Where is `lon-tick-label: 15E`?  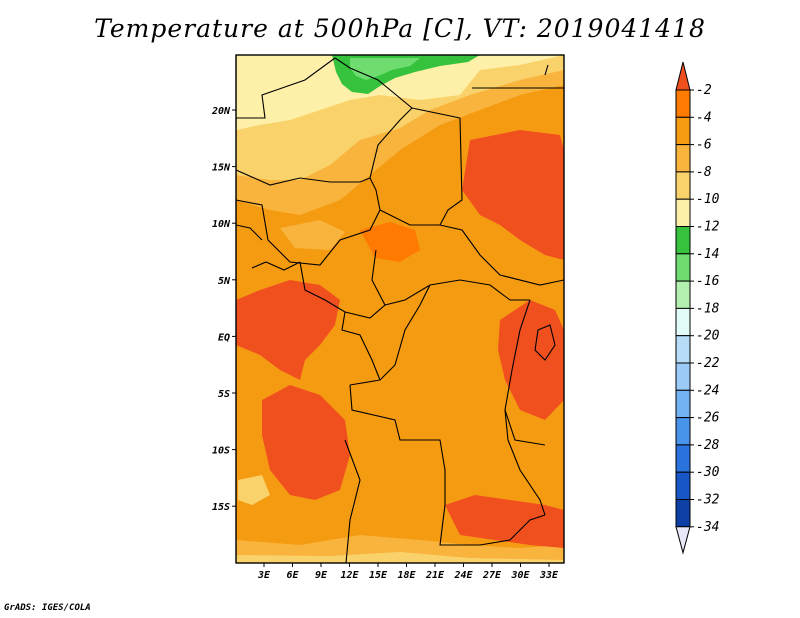 lon-tick-label: 15E is located at coordinates (378, 575).